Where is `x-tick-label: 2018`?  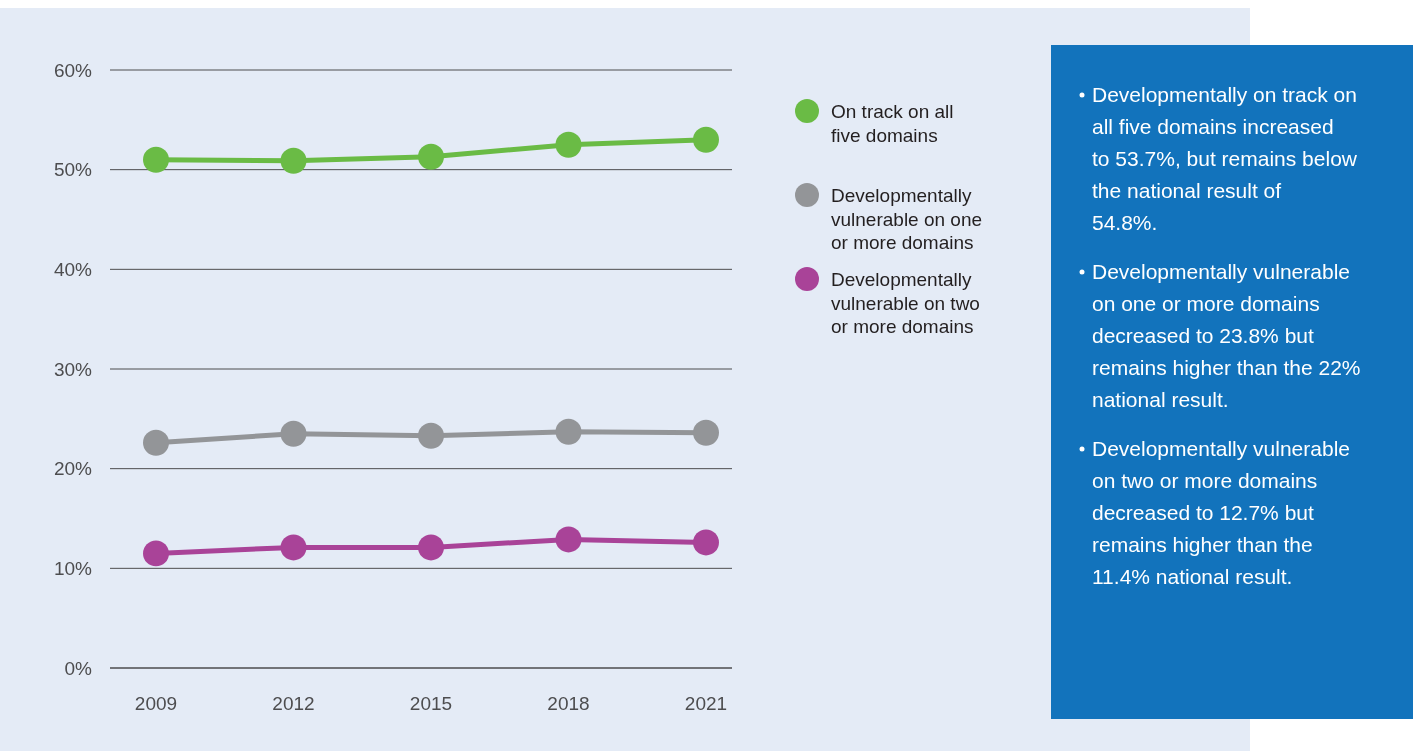 x-tick-label: 2018 is located at coordinates (568, 703).